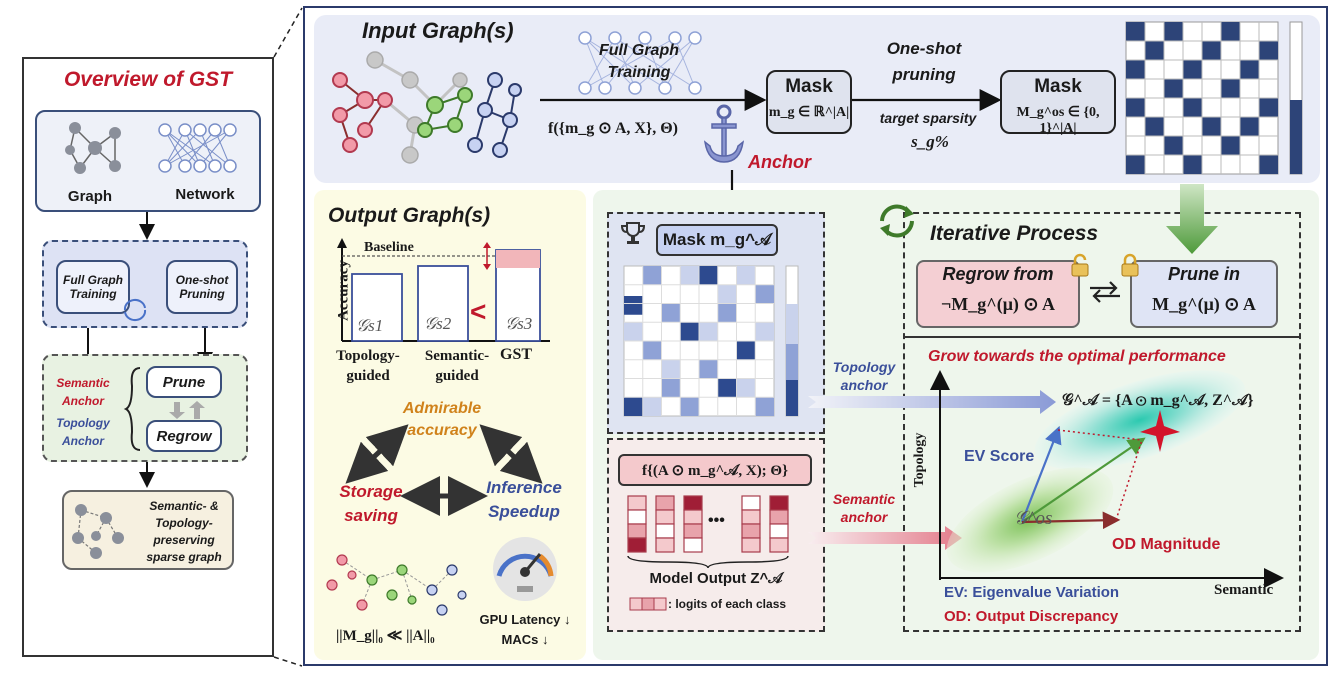 This screenshot has width=1336, height=676. What do you see at coordinates (1158, 400) in the screenshot?
I see `g-formula: 𝒢^𝒜 = {A ⊙ m_g^𝒜, Z^𝒜}` at bounding box center [1158, 400].